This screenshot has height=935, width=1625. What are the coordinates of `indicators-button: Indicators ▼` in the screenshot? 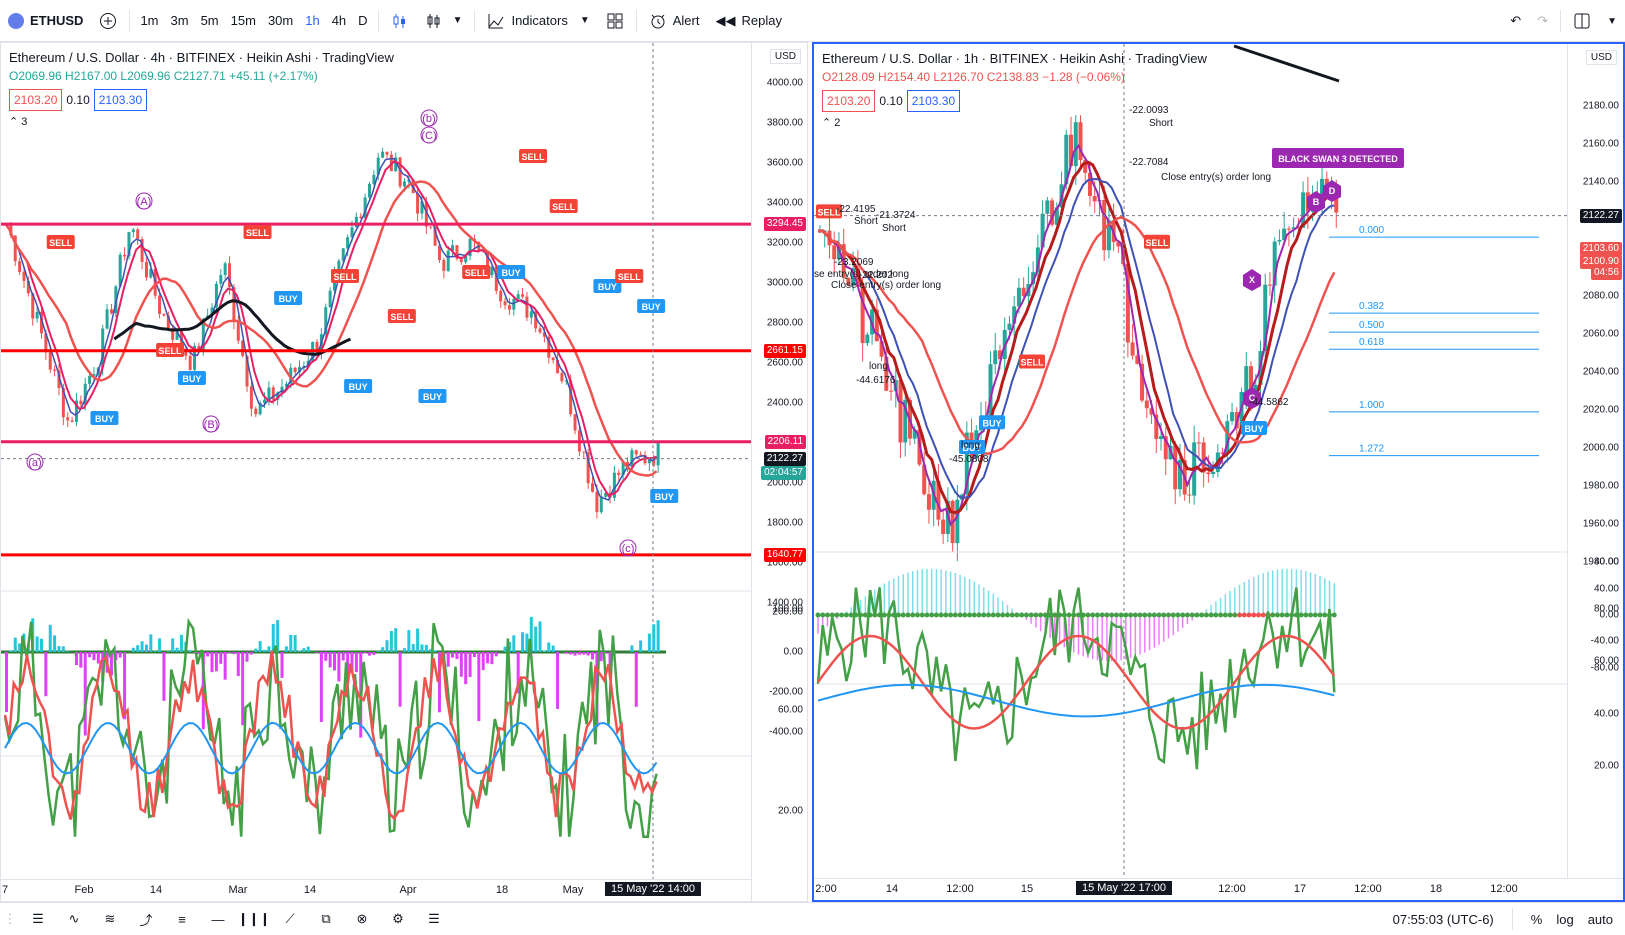 It's located at (538, 21).